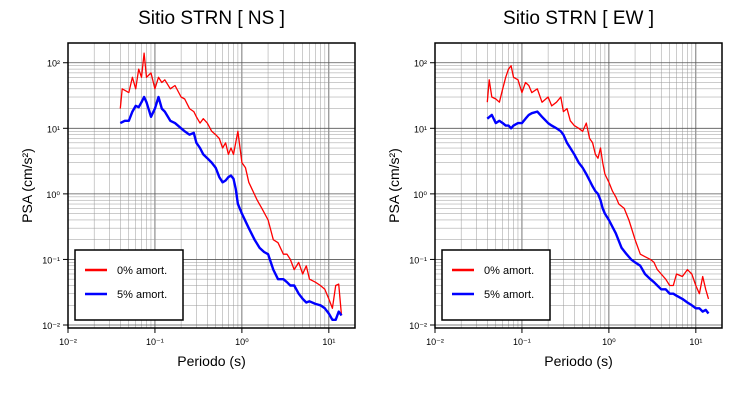 Image resolution: width=730 pixels, height=400 pixels. What do you see at coordinates (211, 18) in the screenshot?
I see `chart-title: Sitio STRN [ NS ]` at bounding box center [211, 18].